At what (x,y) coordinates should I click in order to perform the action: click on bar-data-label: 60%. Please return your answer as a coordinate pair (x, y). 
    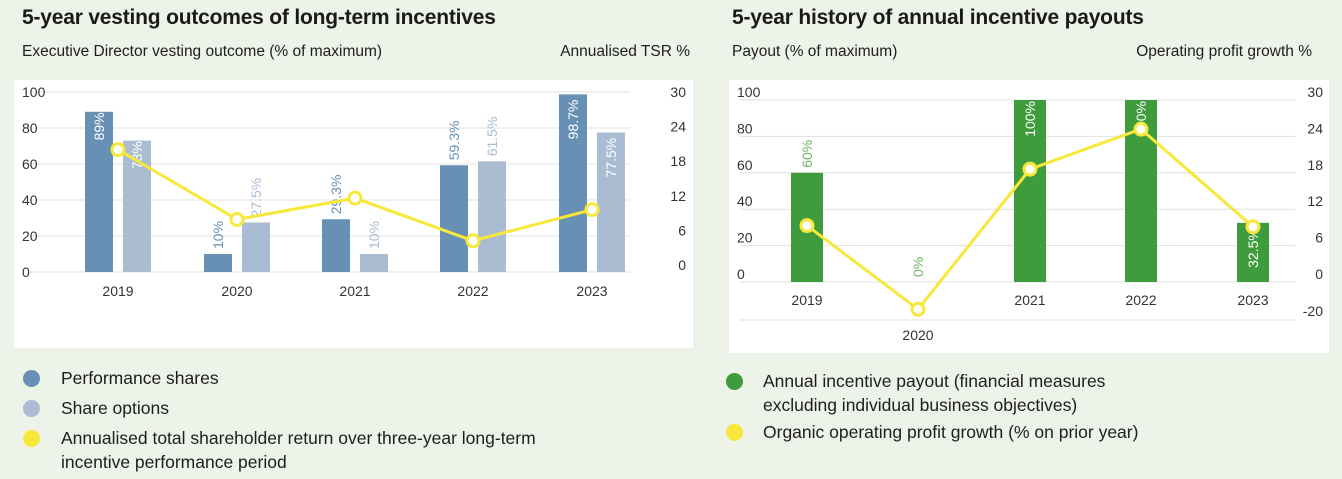
    Looking at the image, I should click on (807, 154).